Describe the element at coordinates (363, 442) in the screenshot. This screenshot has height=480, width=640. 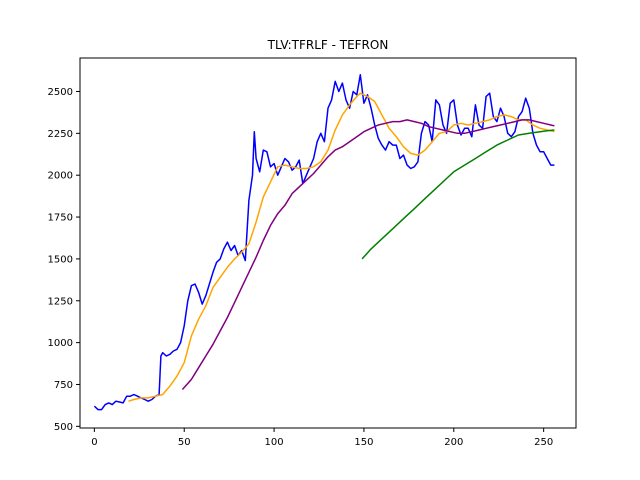
I see `x-tick-label: 150` at that location.